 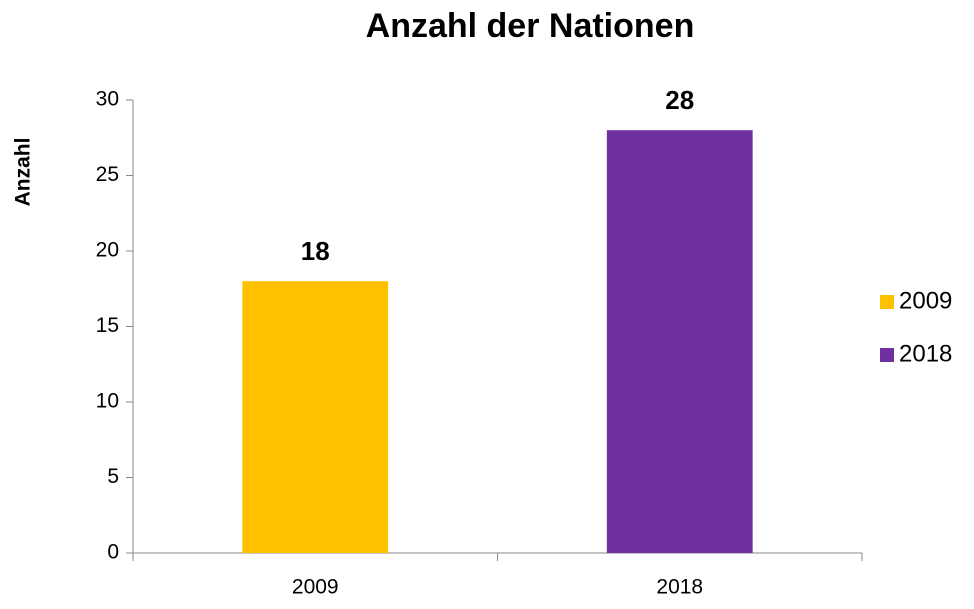 What do you see at coordinates (679, 587) in the screenshot?
I see `x-tick-label: 2018` at bounding box center [679, 587].